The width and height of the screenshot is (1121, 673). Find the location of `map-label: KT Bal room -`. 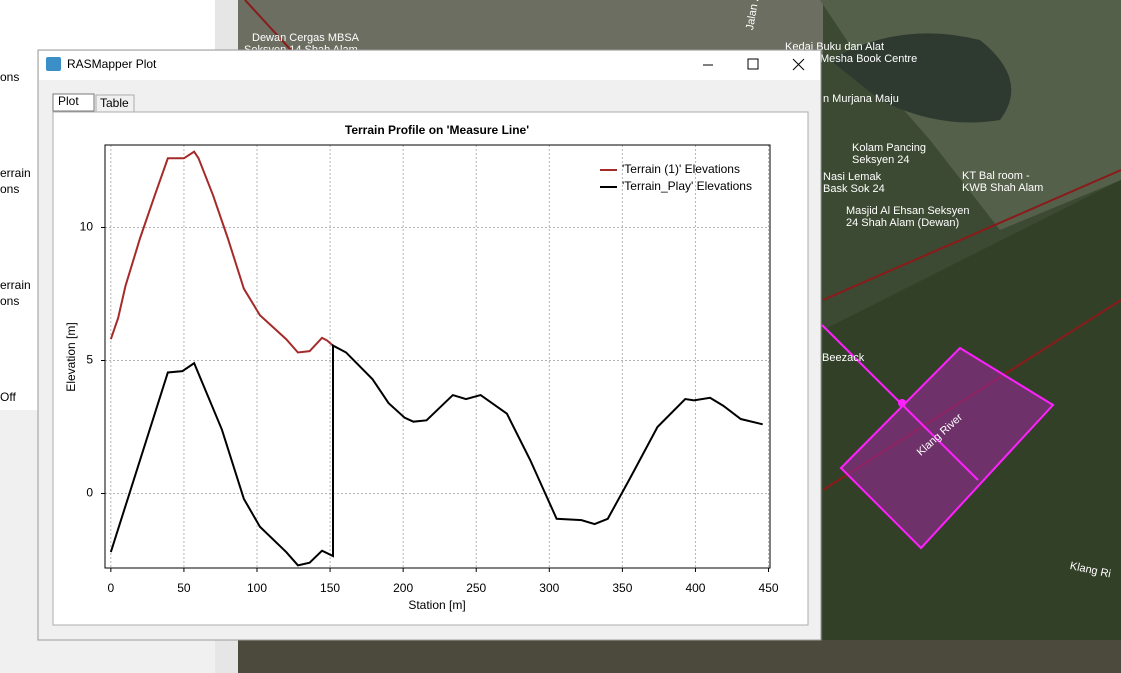

map-label: KT Bal room - is located at coordinates (996, 176).